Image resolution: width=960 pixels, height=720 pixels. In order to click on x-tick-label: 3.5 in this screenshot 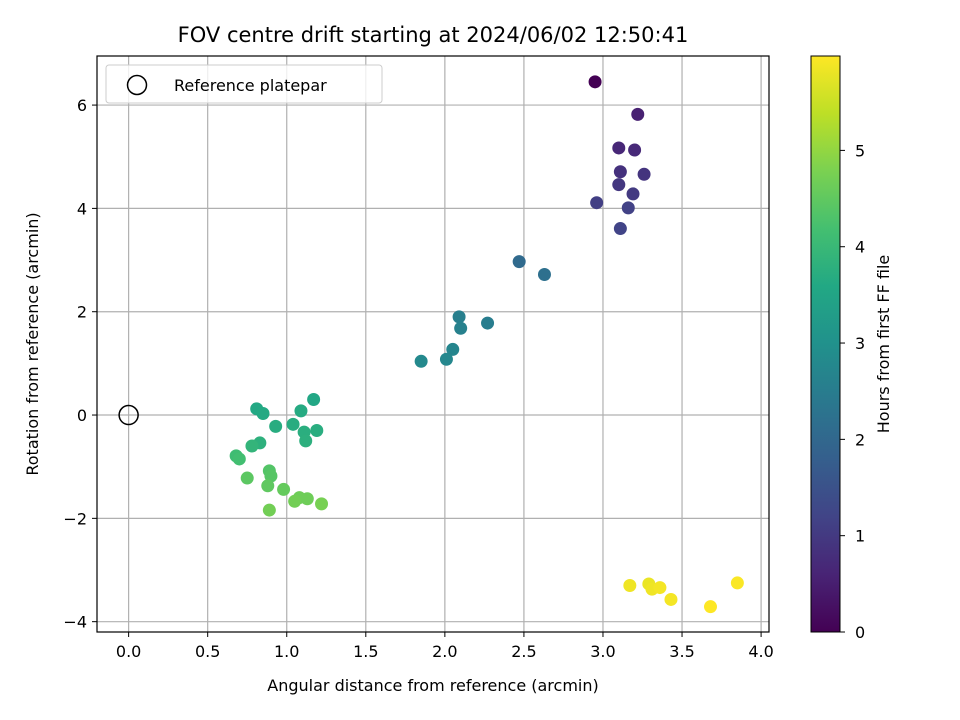, I will do `click(681, 651)`.